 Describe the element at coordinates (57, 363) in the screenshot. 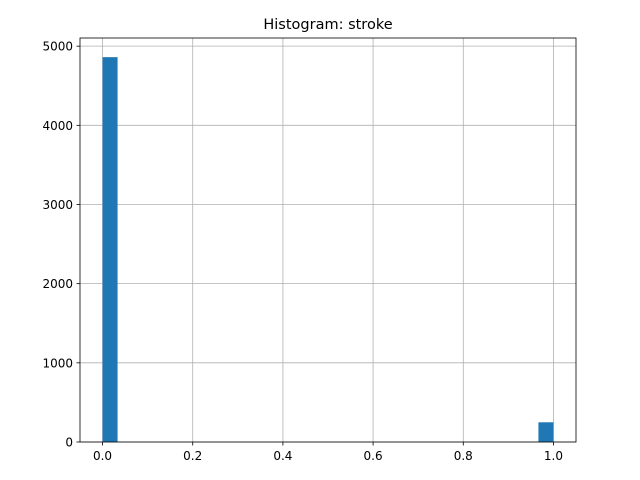

I see `y-tick-label: 1000` at that location.